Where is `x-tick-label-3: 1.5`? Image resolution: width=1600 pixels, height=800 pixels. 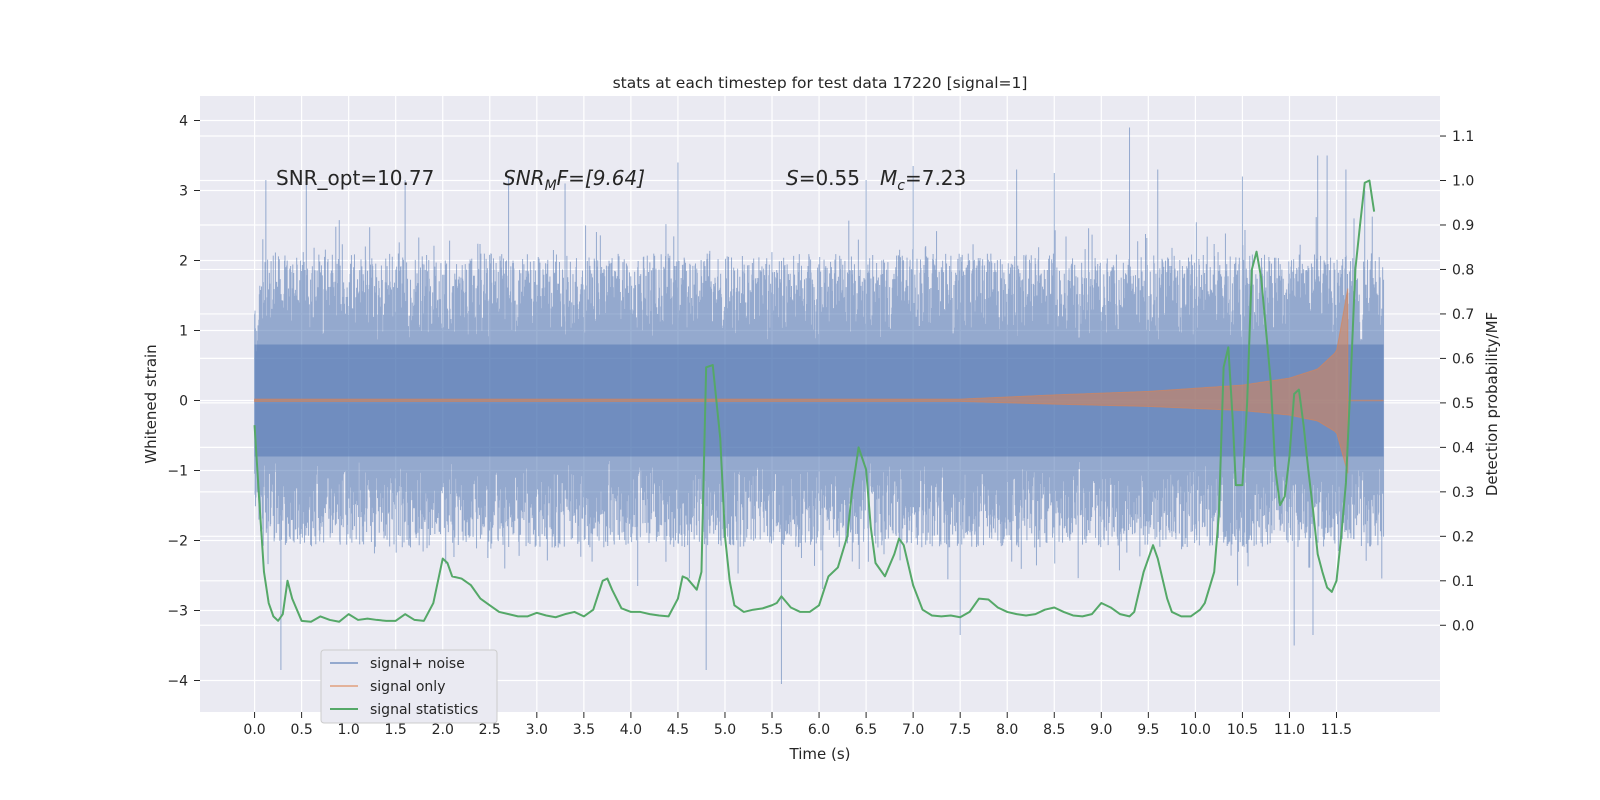 x-tick-label-3: 1.5 is located at coordinates (396, 730).